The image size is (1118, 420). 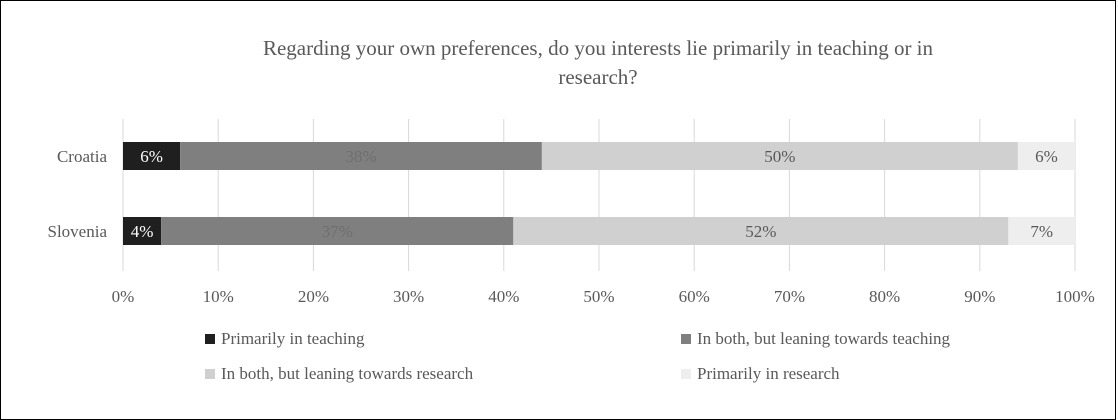 I want to click on legend-label: Primarily in teaching, so click(x=293, y=338).